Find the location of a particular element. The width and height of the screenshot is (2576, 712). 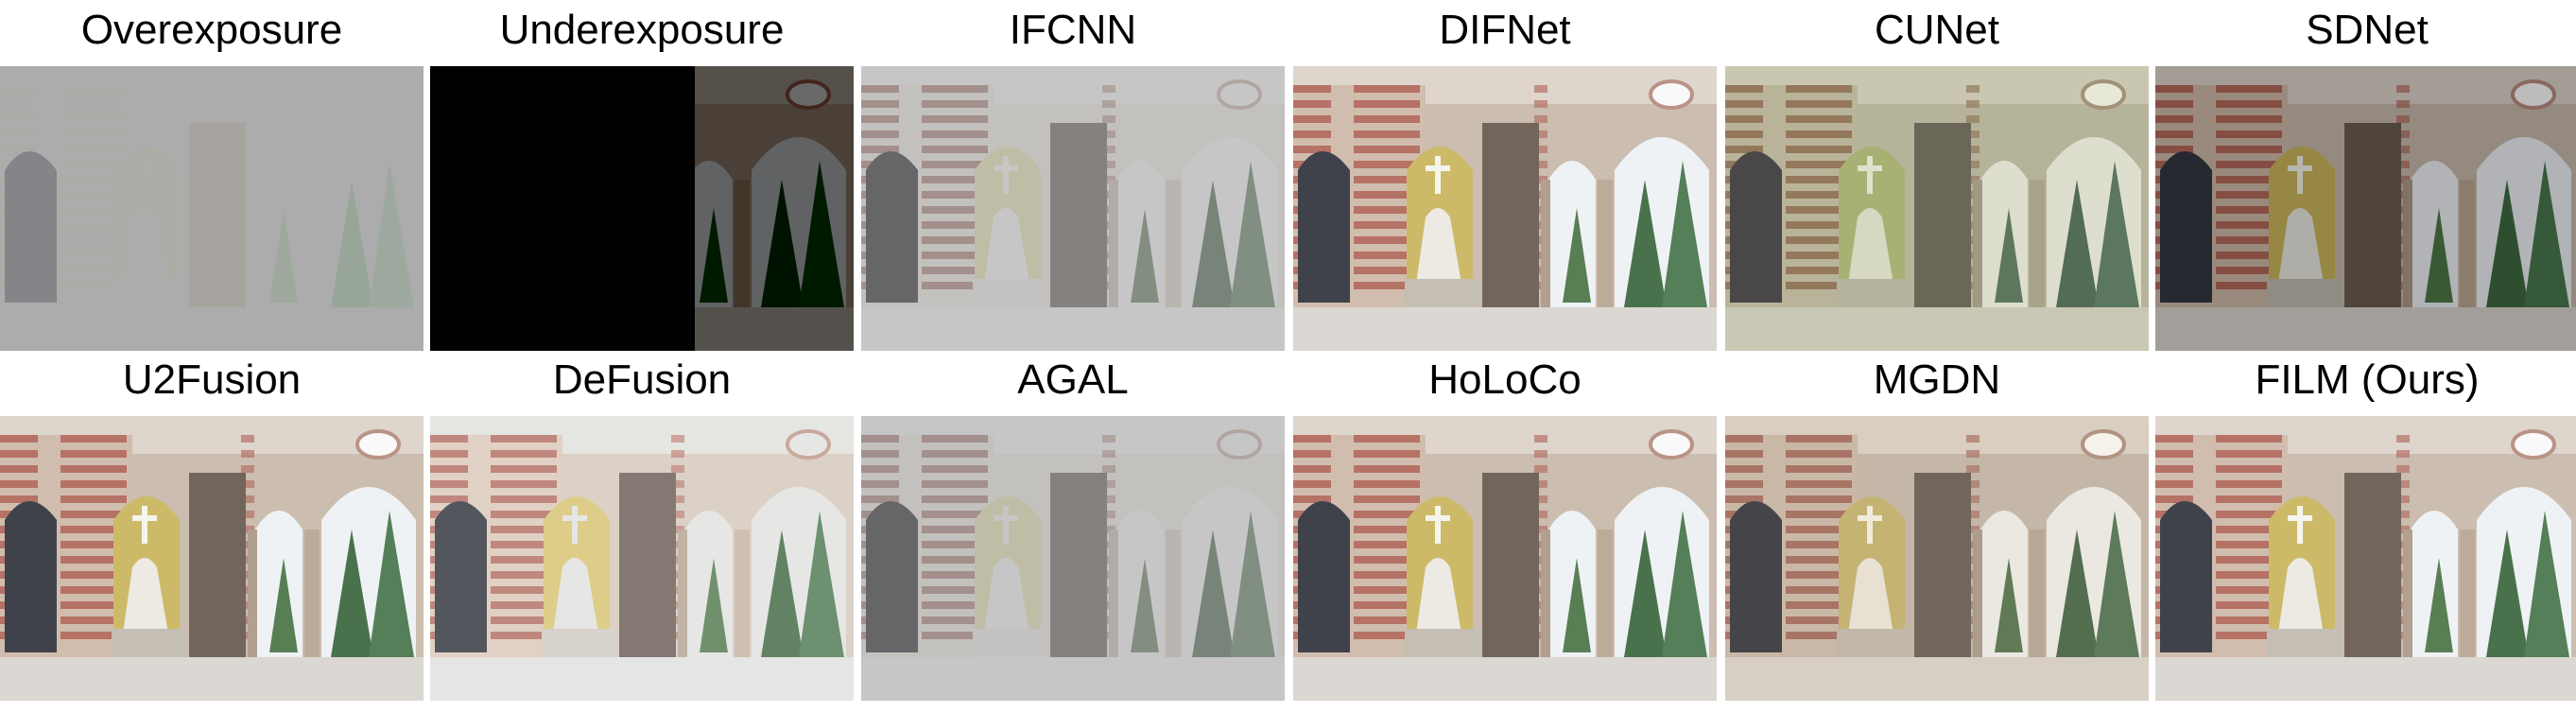

photo-cunet is located at coordinates (1937, 208).